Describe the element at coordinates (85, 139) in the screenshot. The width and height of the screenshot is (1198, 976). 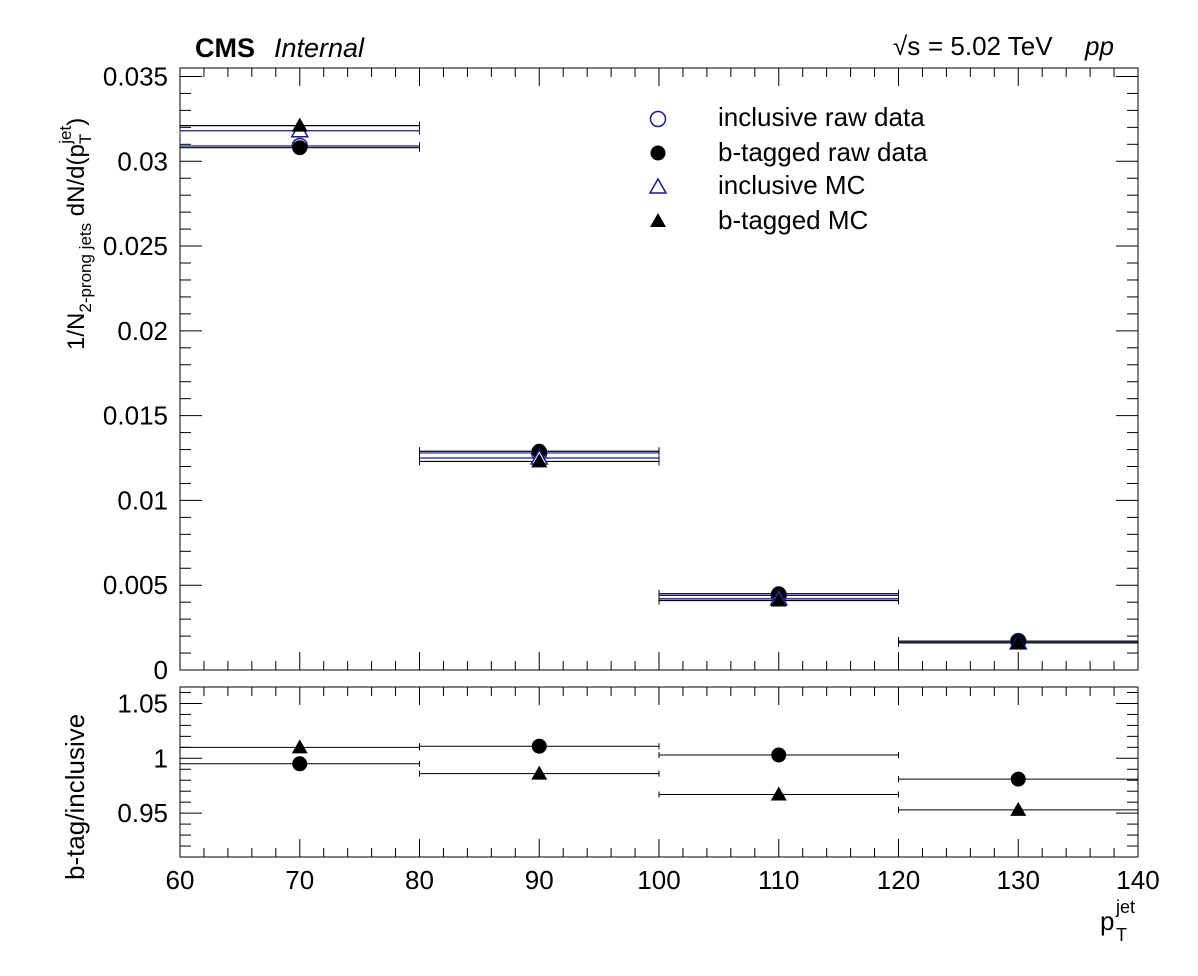
I see `y-title-sub2: T` at that location.